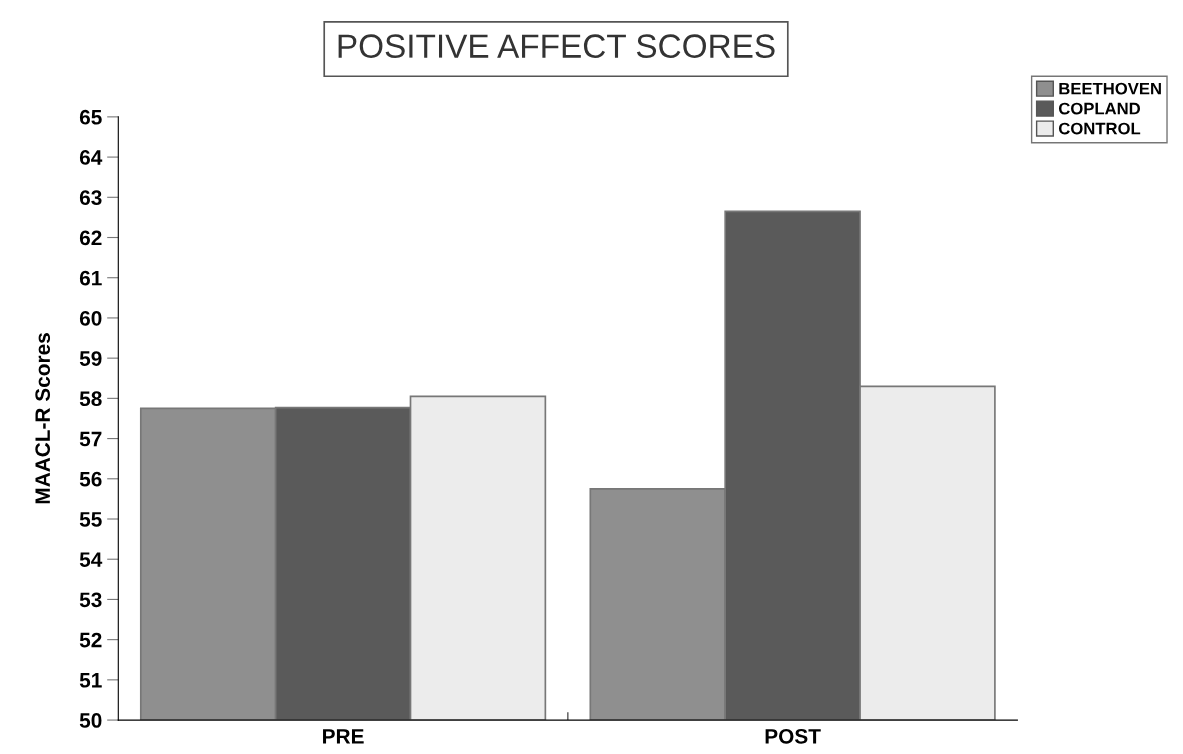  I want to click on y-tick-label: 65, so click(90, 117).